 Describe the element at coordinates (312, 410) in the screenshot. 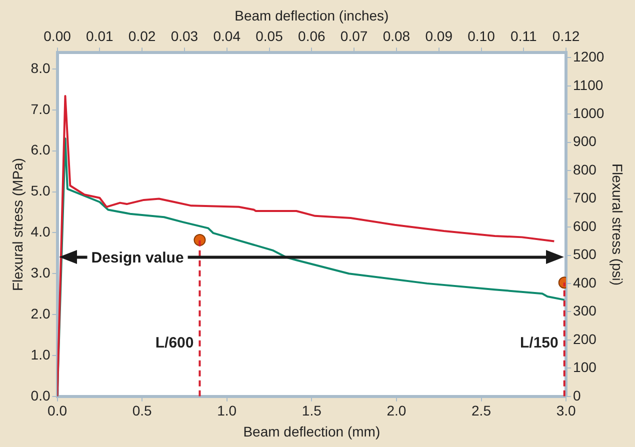

I see `x-tick-label: 1.5` at that location.